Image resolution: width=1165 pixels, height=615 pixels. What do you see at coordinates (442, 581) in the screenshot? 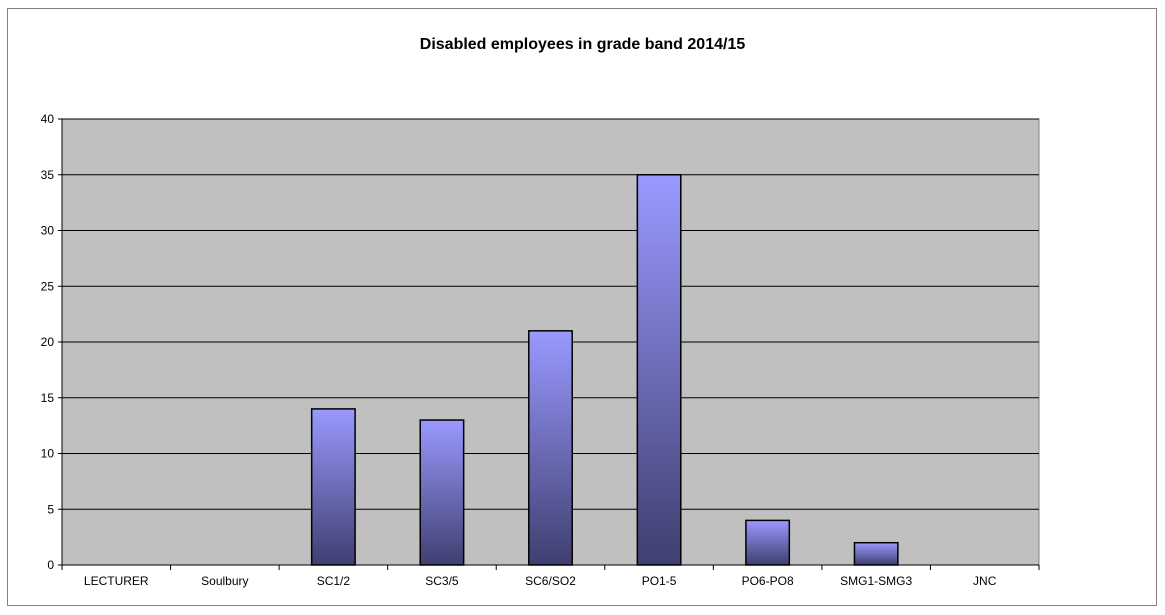
I see `x-tick-label: SC3/5` at bounding box center [442, 581].